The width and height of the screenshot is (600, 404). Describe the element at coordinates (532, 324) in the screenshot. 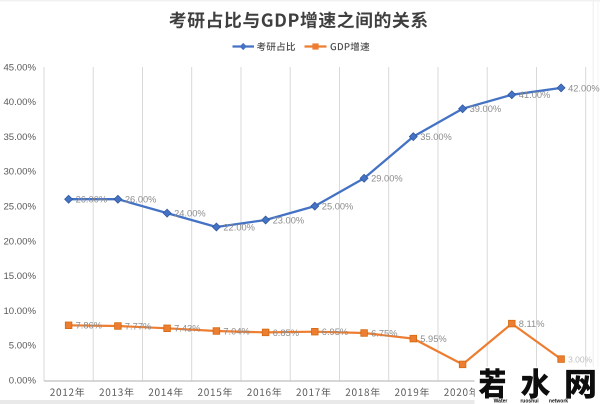

I see `svg-text: 8.11%` at that location.